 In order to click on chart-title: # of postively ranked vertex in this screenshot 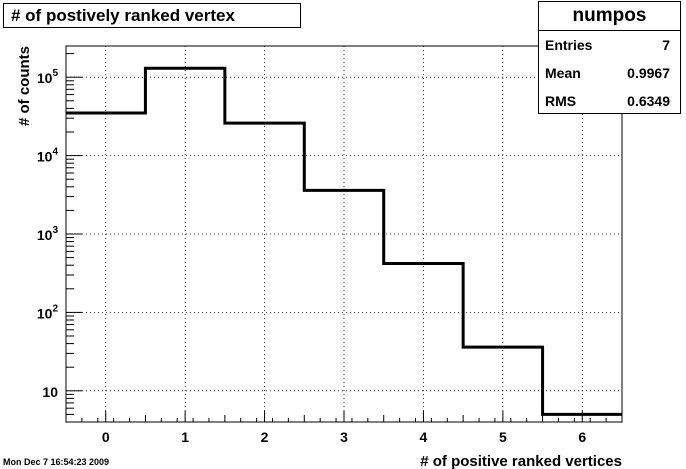, I will do `click(152, 15)`.